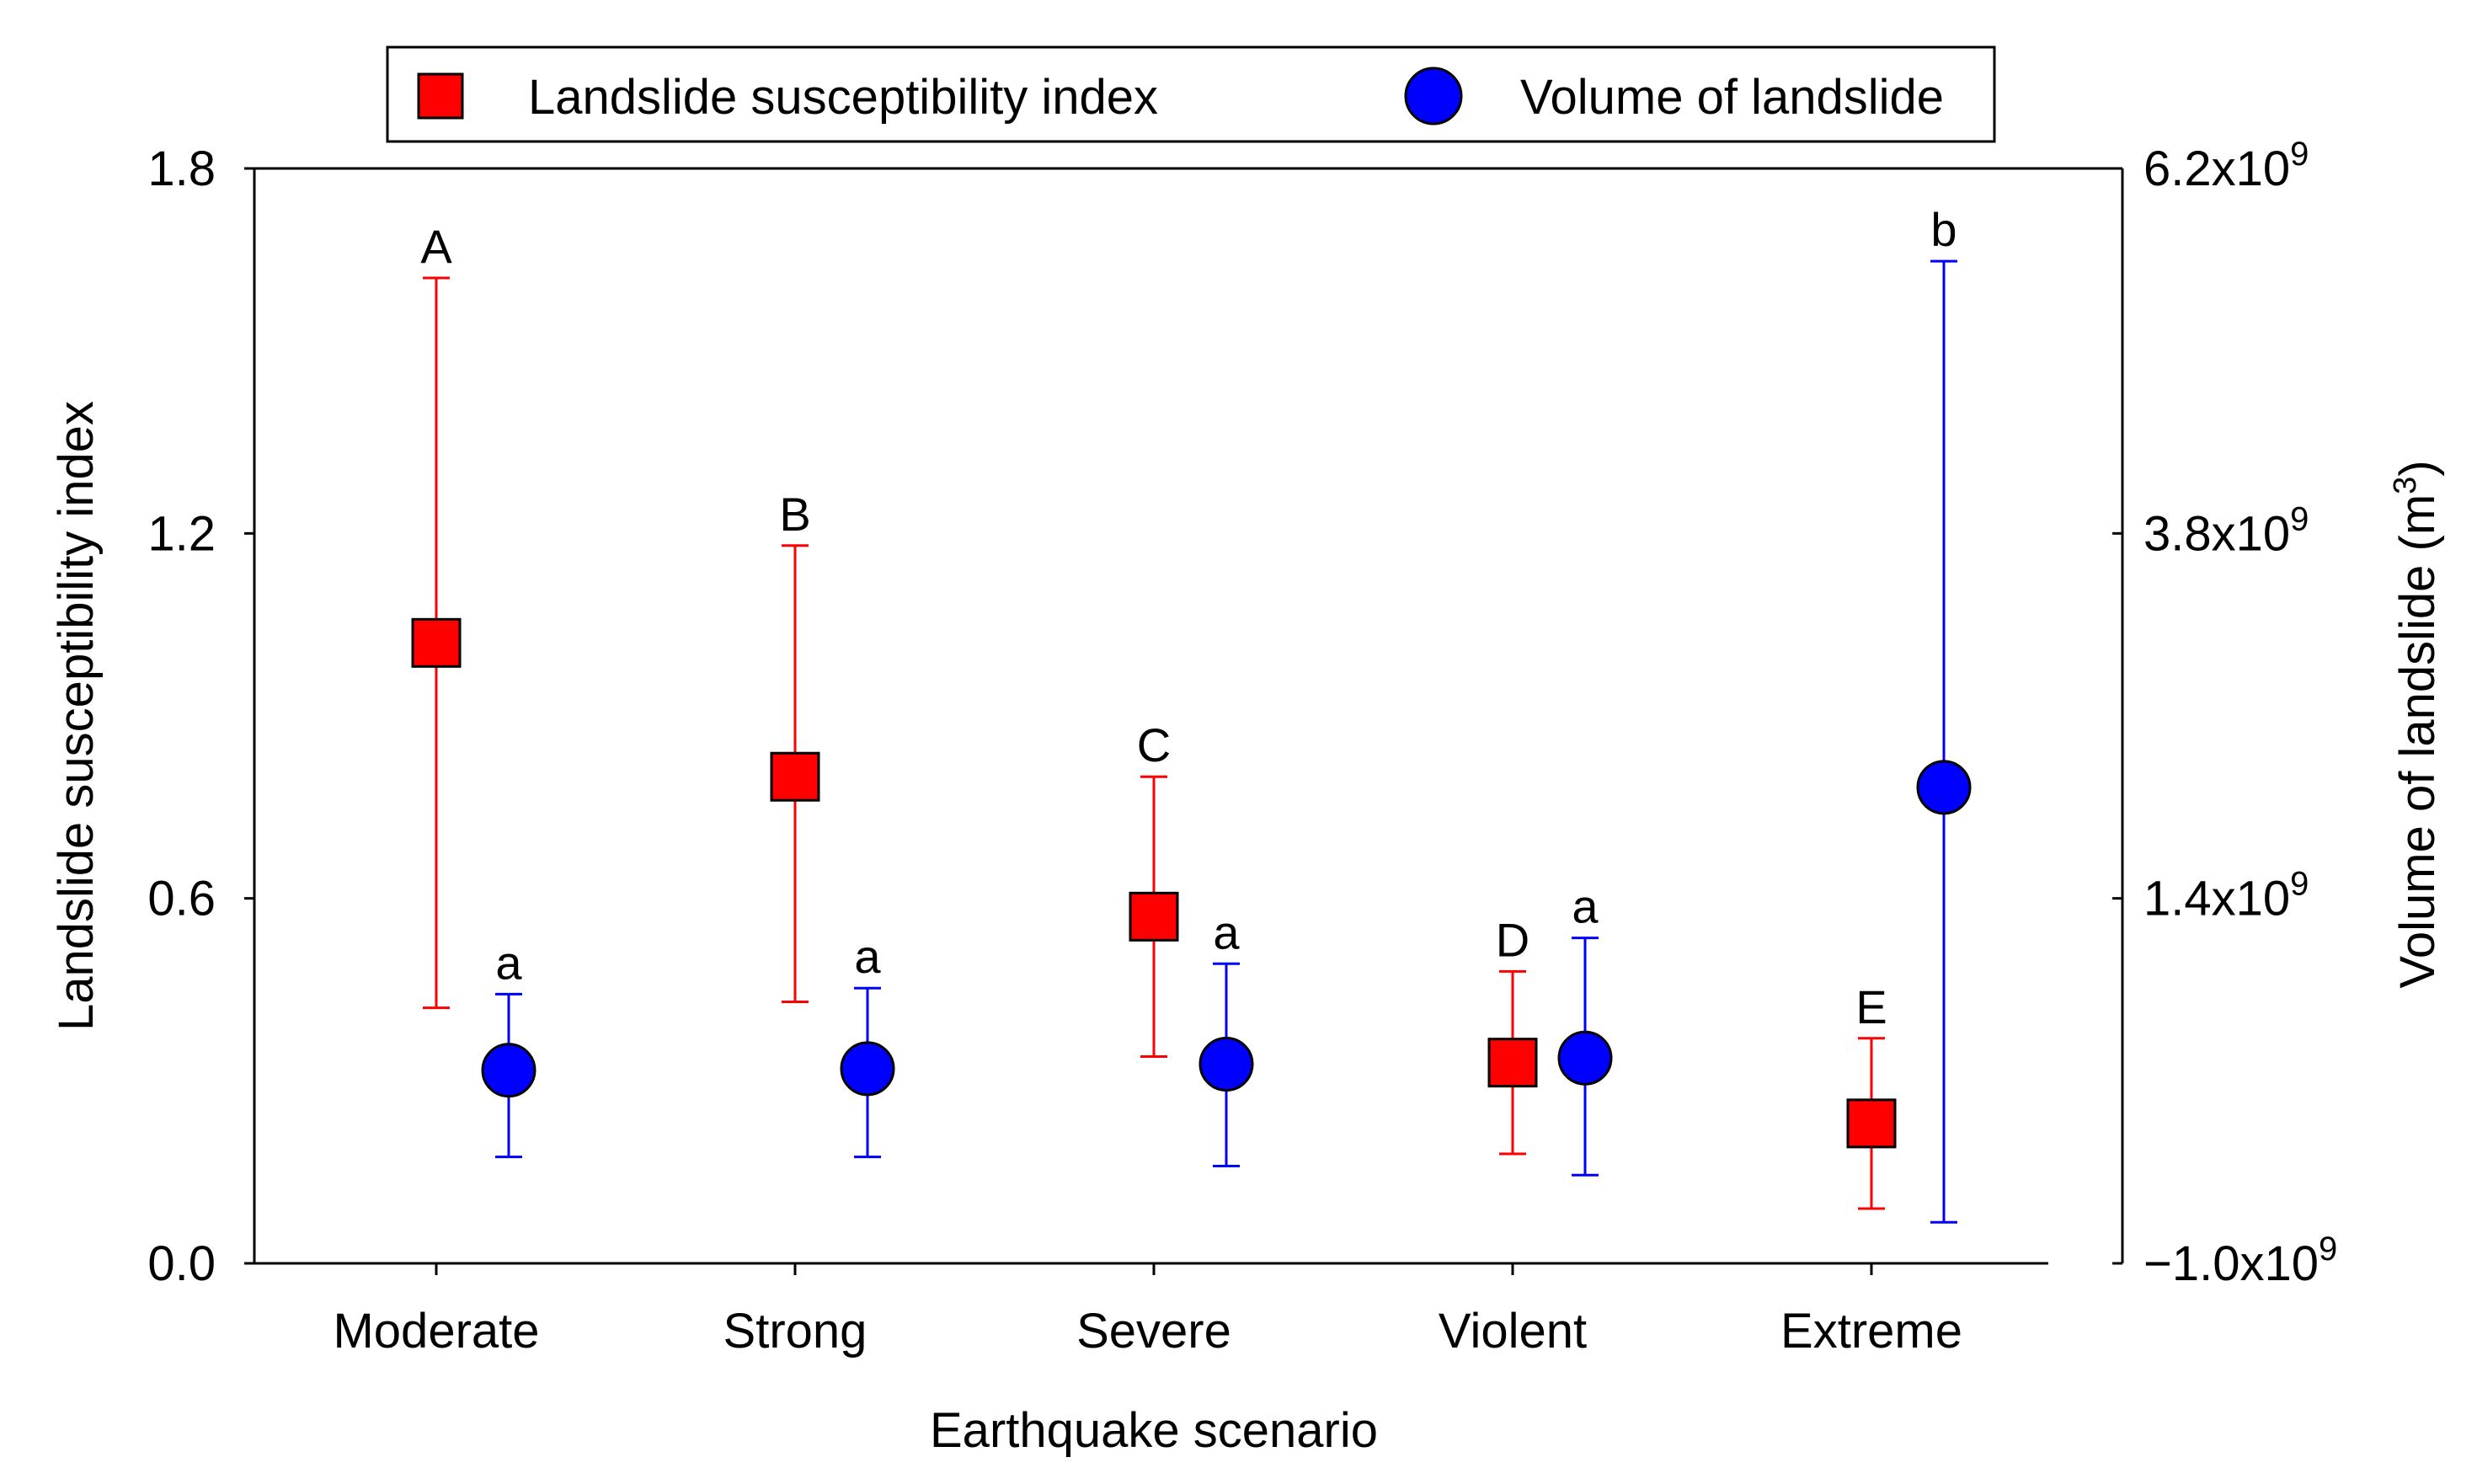 The width and height of the screenshot is (2477, 1484). I want to click on right-tick-label: 6.2x10⁹, so click(2226, 166).